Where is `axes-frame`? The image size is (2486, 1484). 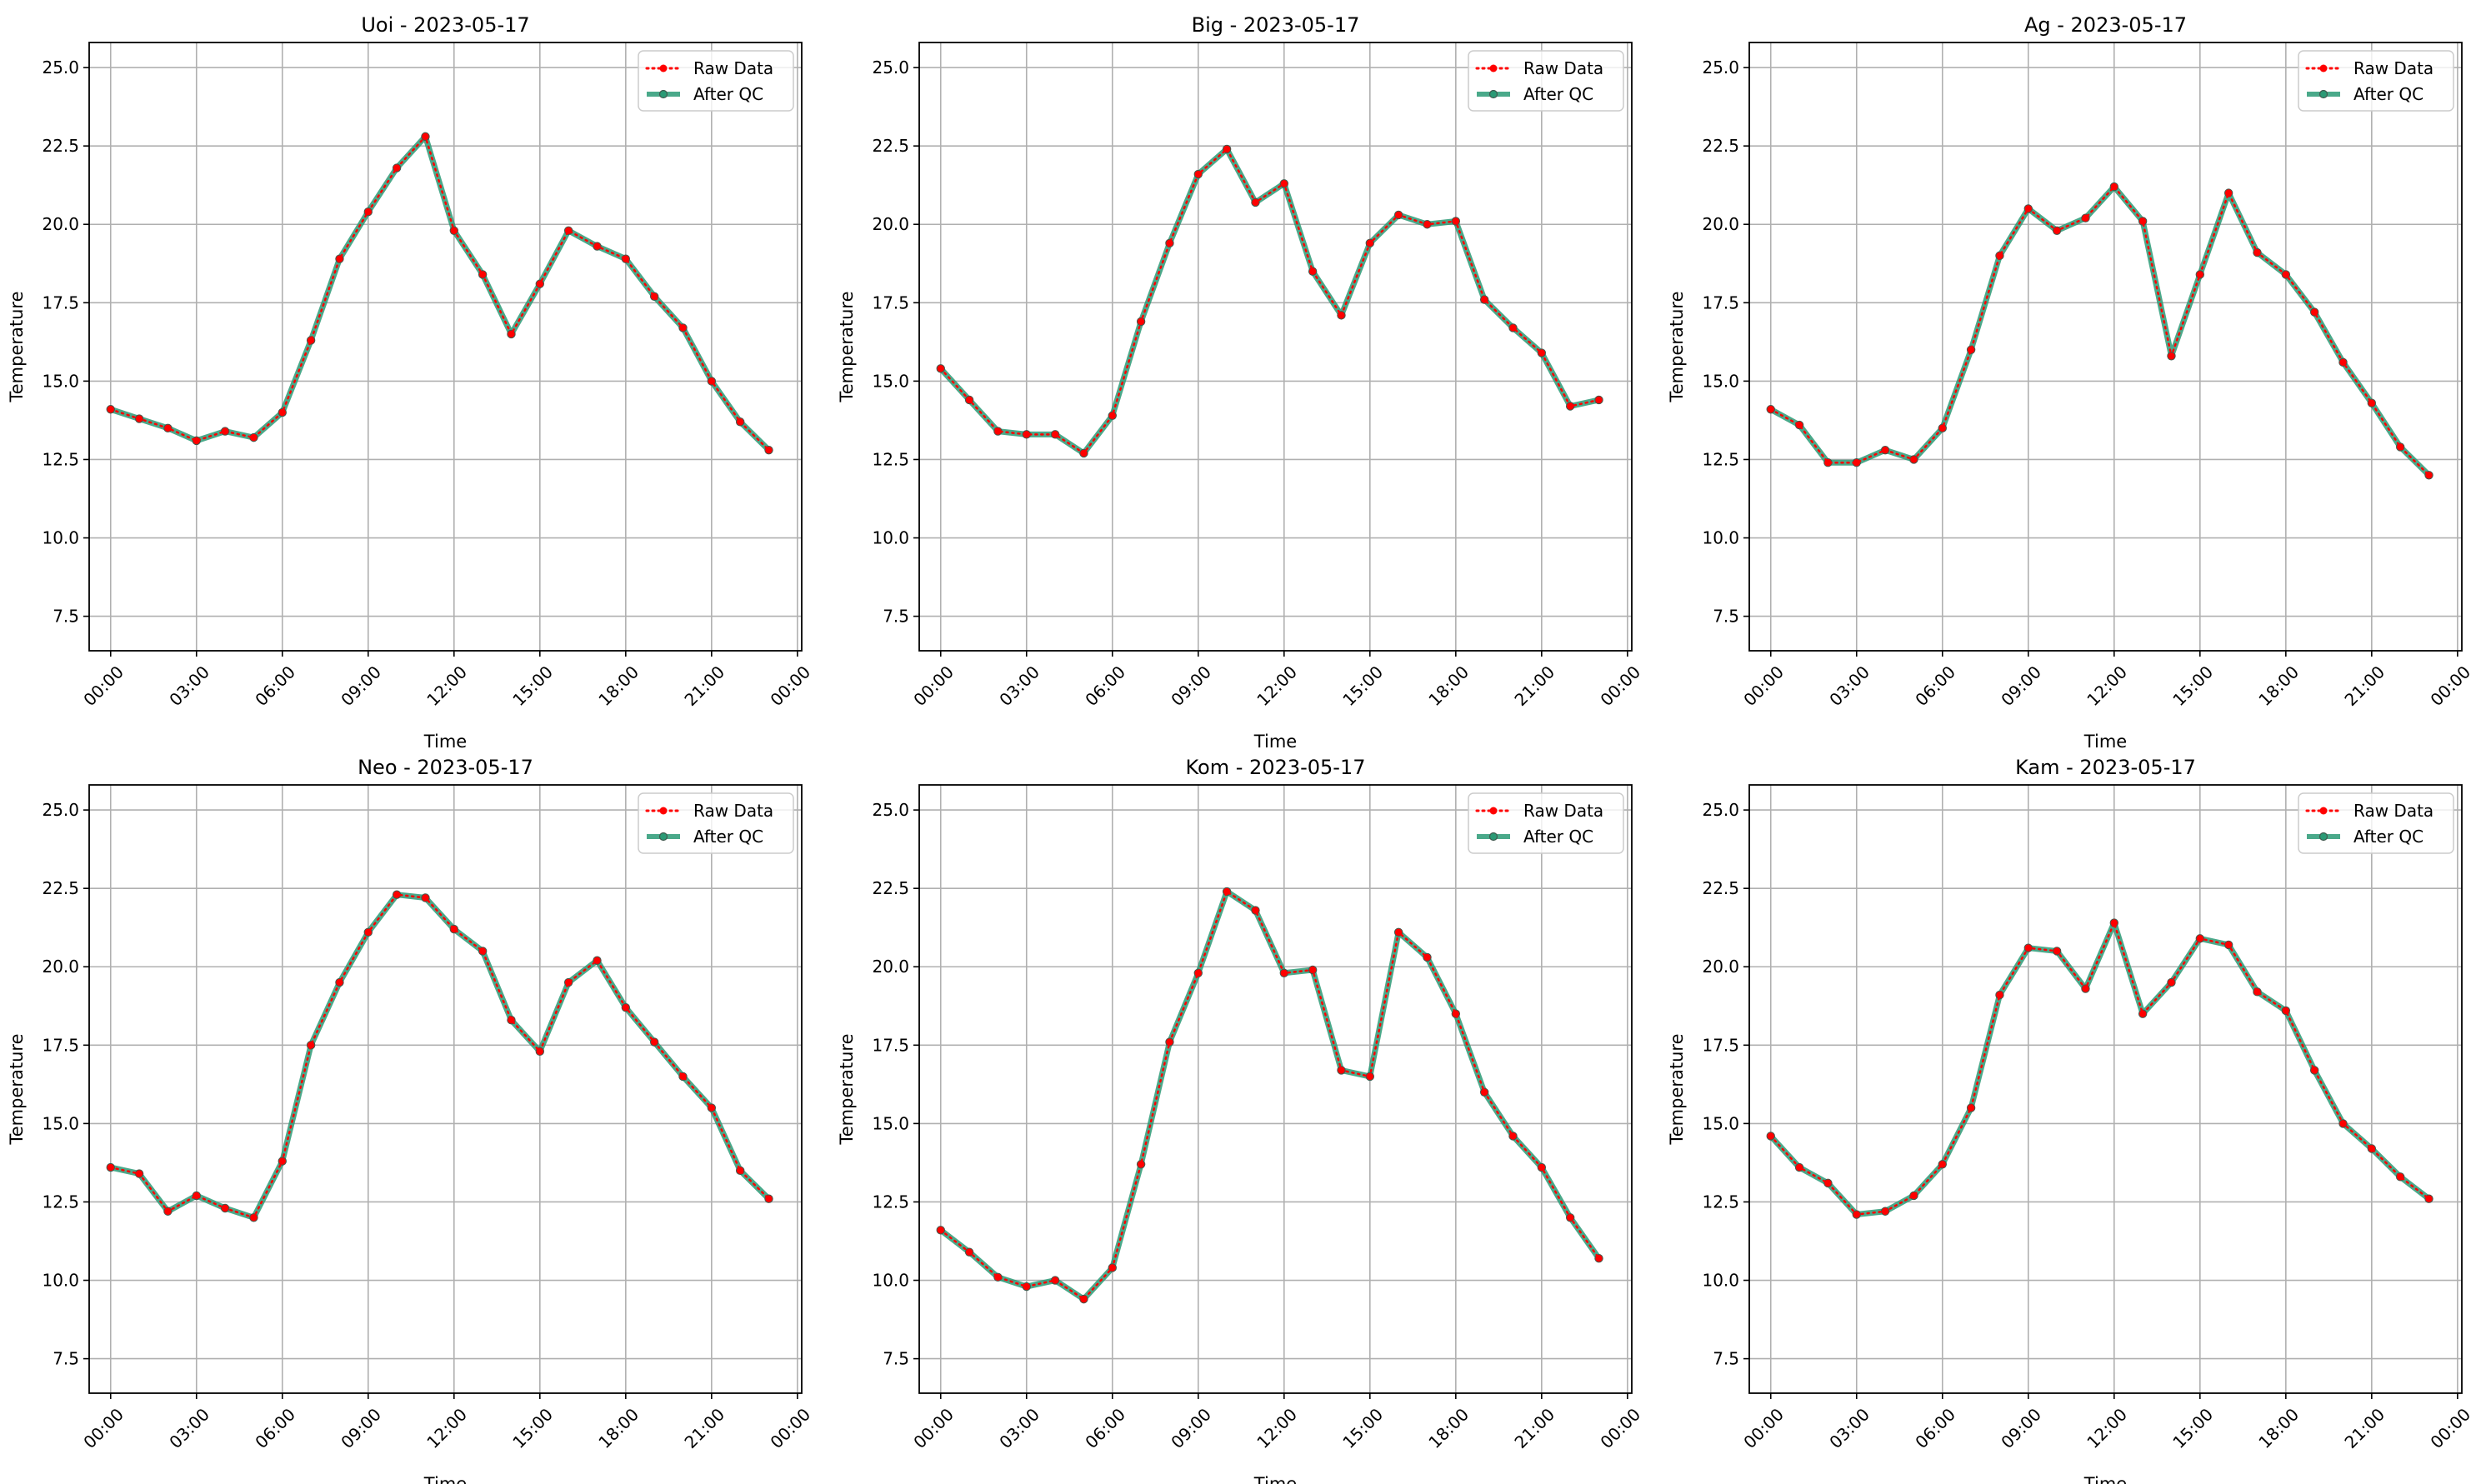 axes-frame is located at coordinates (1275, 347).